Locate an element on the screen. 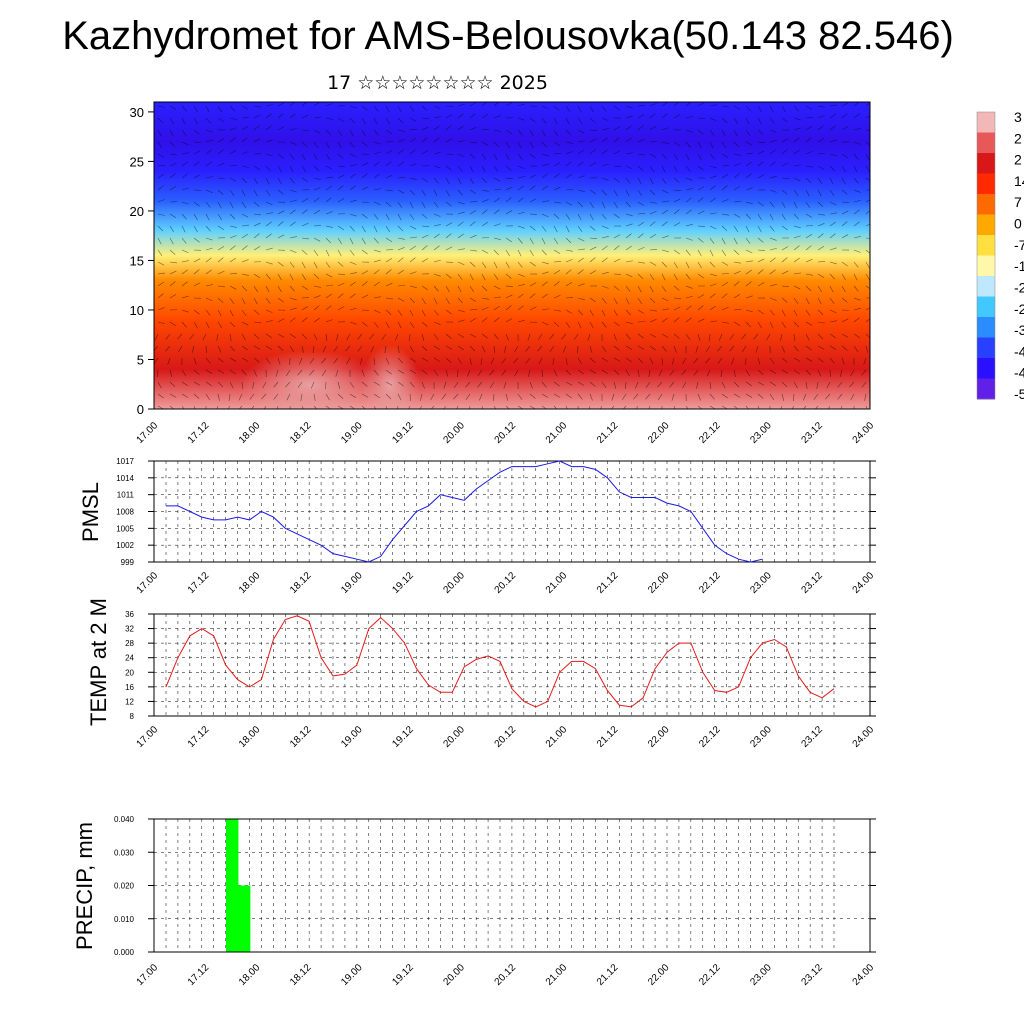 This screenshot has width=1024, height=1024. y-tick-label: 5 is located at coordinates (140, 359).